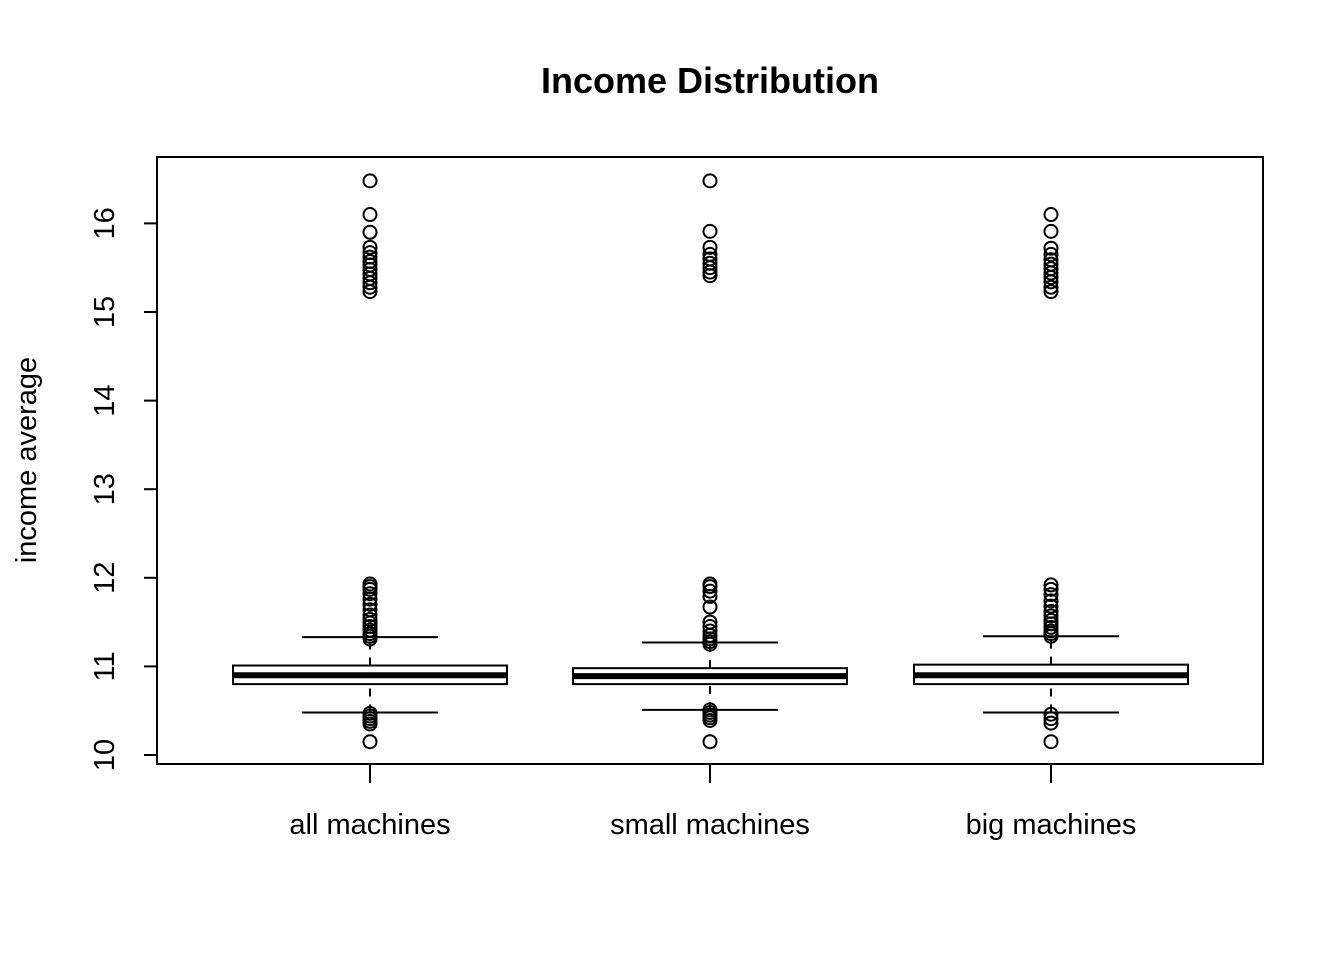  Describe the element at coordinates (105, 666) in the screenshot. I see `y-tick-label: 11` at that location.